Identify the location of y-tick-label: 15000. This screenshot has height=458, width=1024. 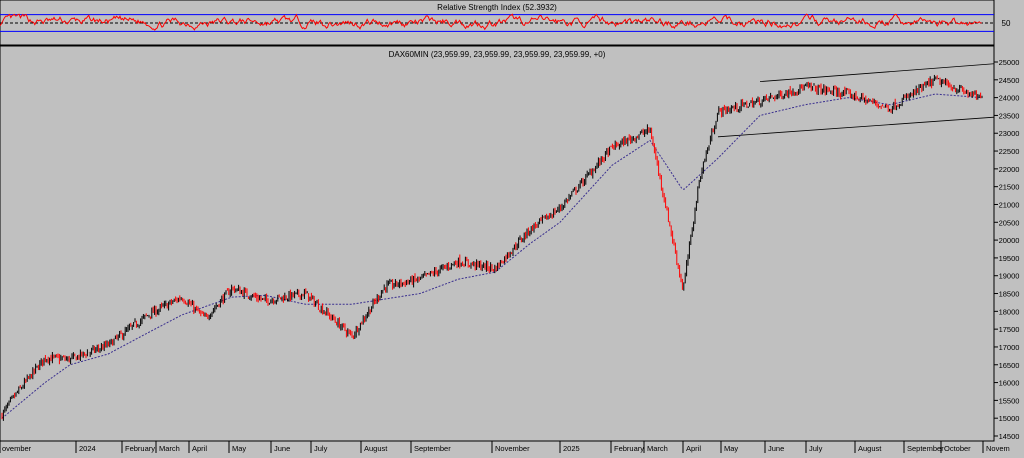
(1009, 418).